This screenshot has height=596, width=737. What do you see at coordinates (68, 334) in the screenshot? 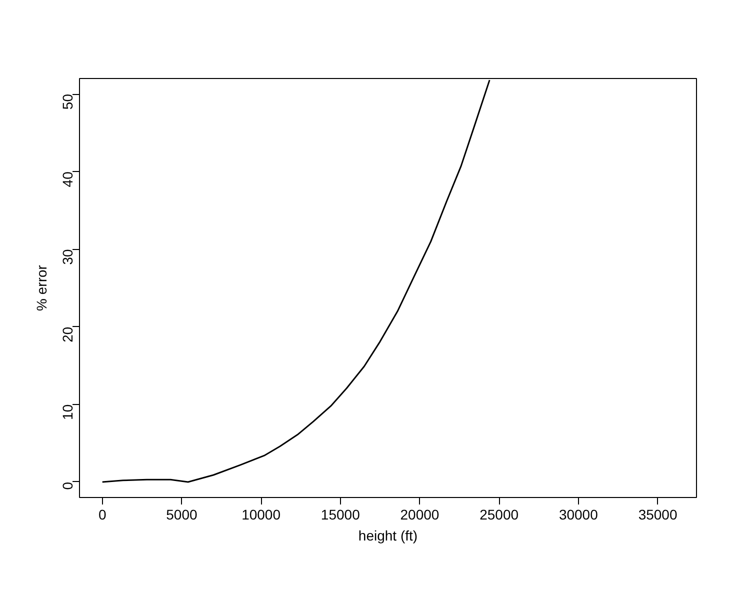
I see `y-tick-label: 20` at bounding box center [68, 334].